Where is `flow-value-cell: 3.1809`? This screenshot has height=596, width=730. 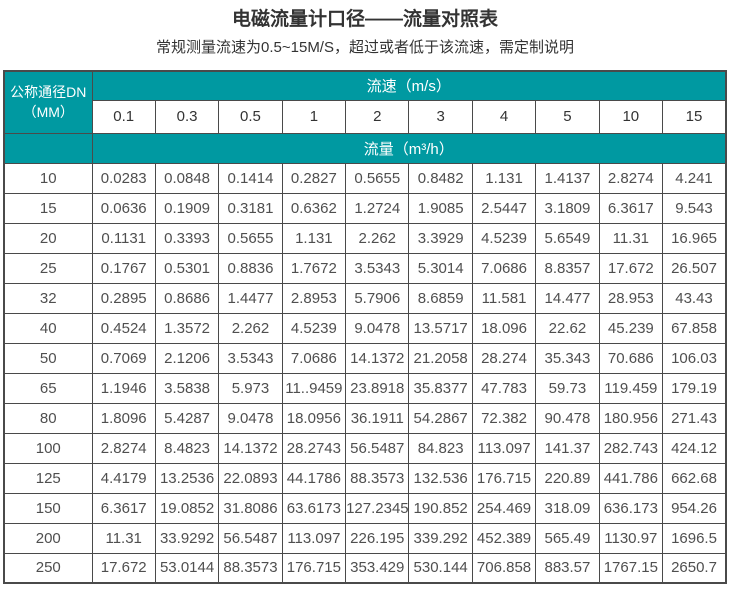
flow-value-cell: 3.1809 is located at coordinates (567, 208).